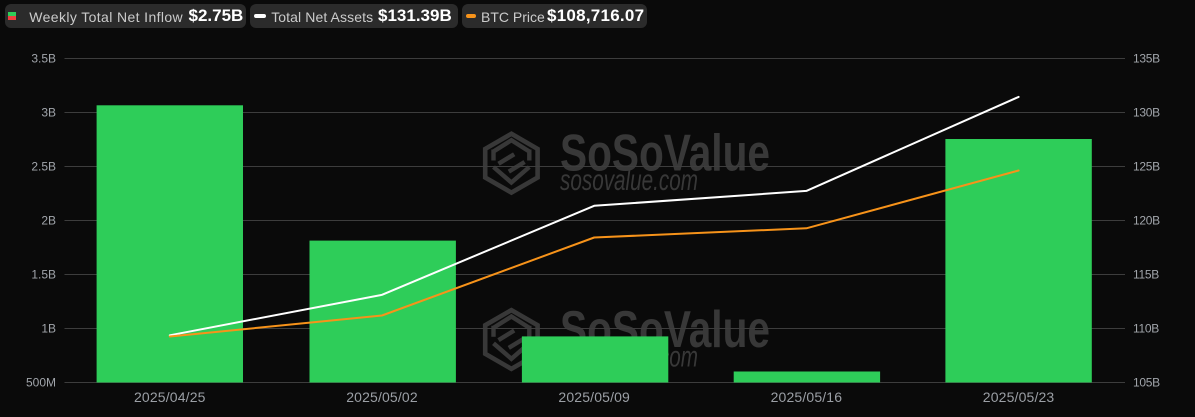  What do you see at coordinates (807, 397) in the screenshot?
I see `svg-text: 2025/05/16` at bounding box center [807, 397].